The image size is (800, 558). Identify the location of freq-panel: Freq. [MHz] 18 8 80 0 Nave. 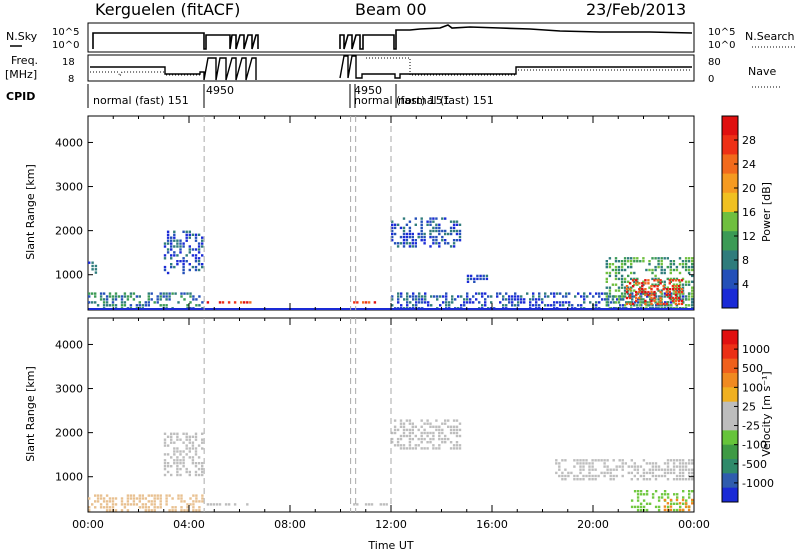
(393, 71).